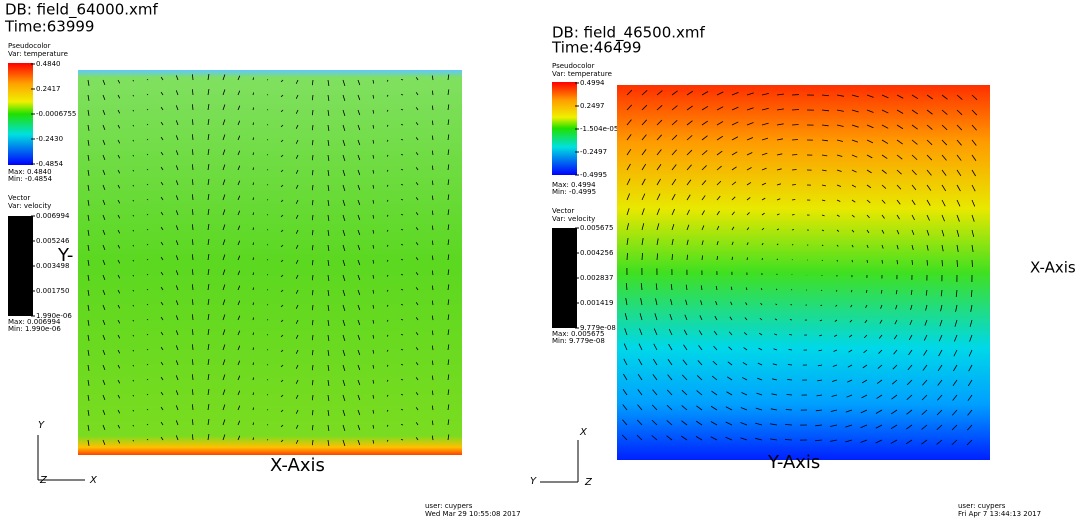 Image resolution: width=1089 pixels, height=529 pixels. I want to click on date: Fri Apr 7 13:44:13 2017, so click(999, 514).